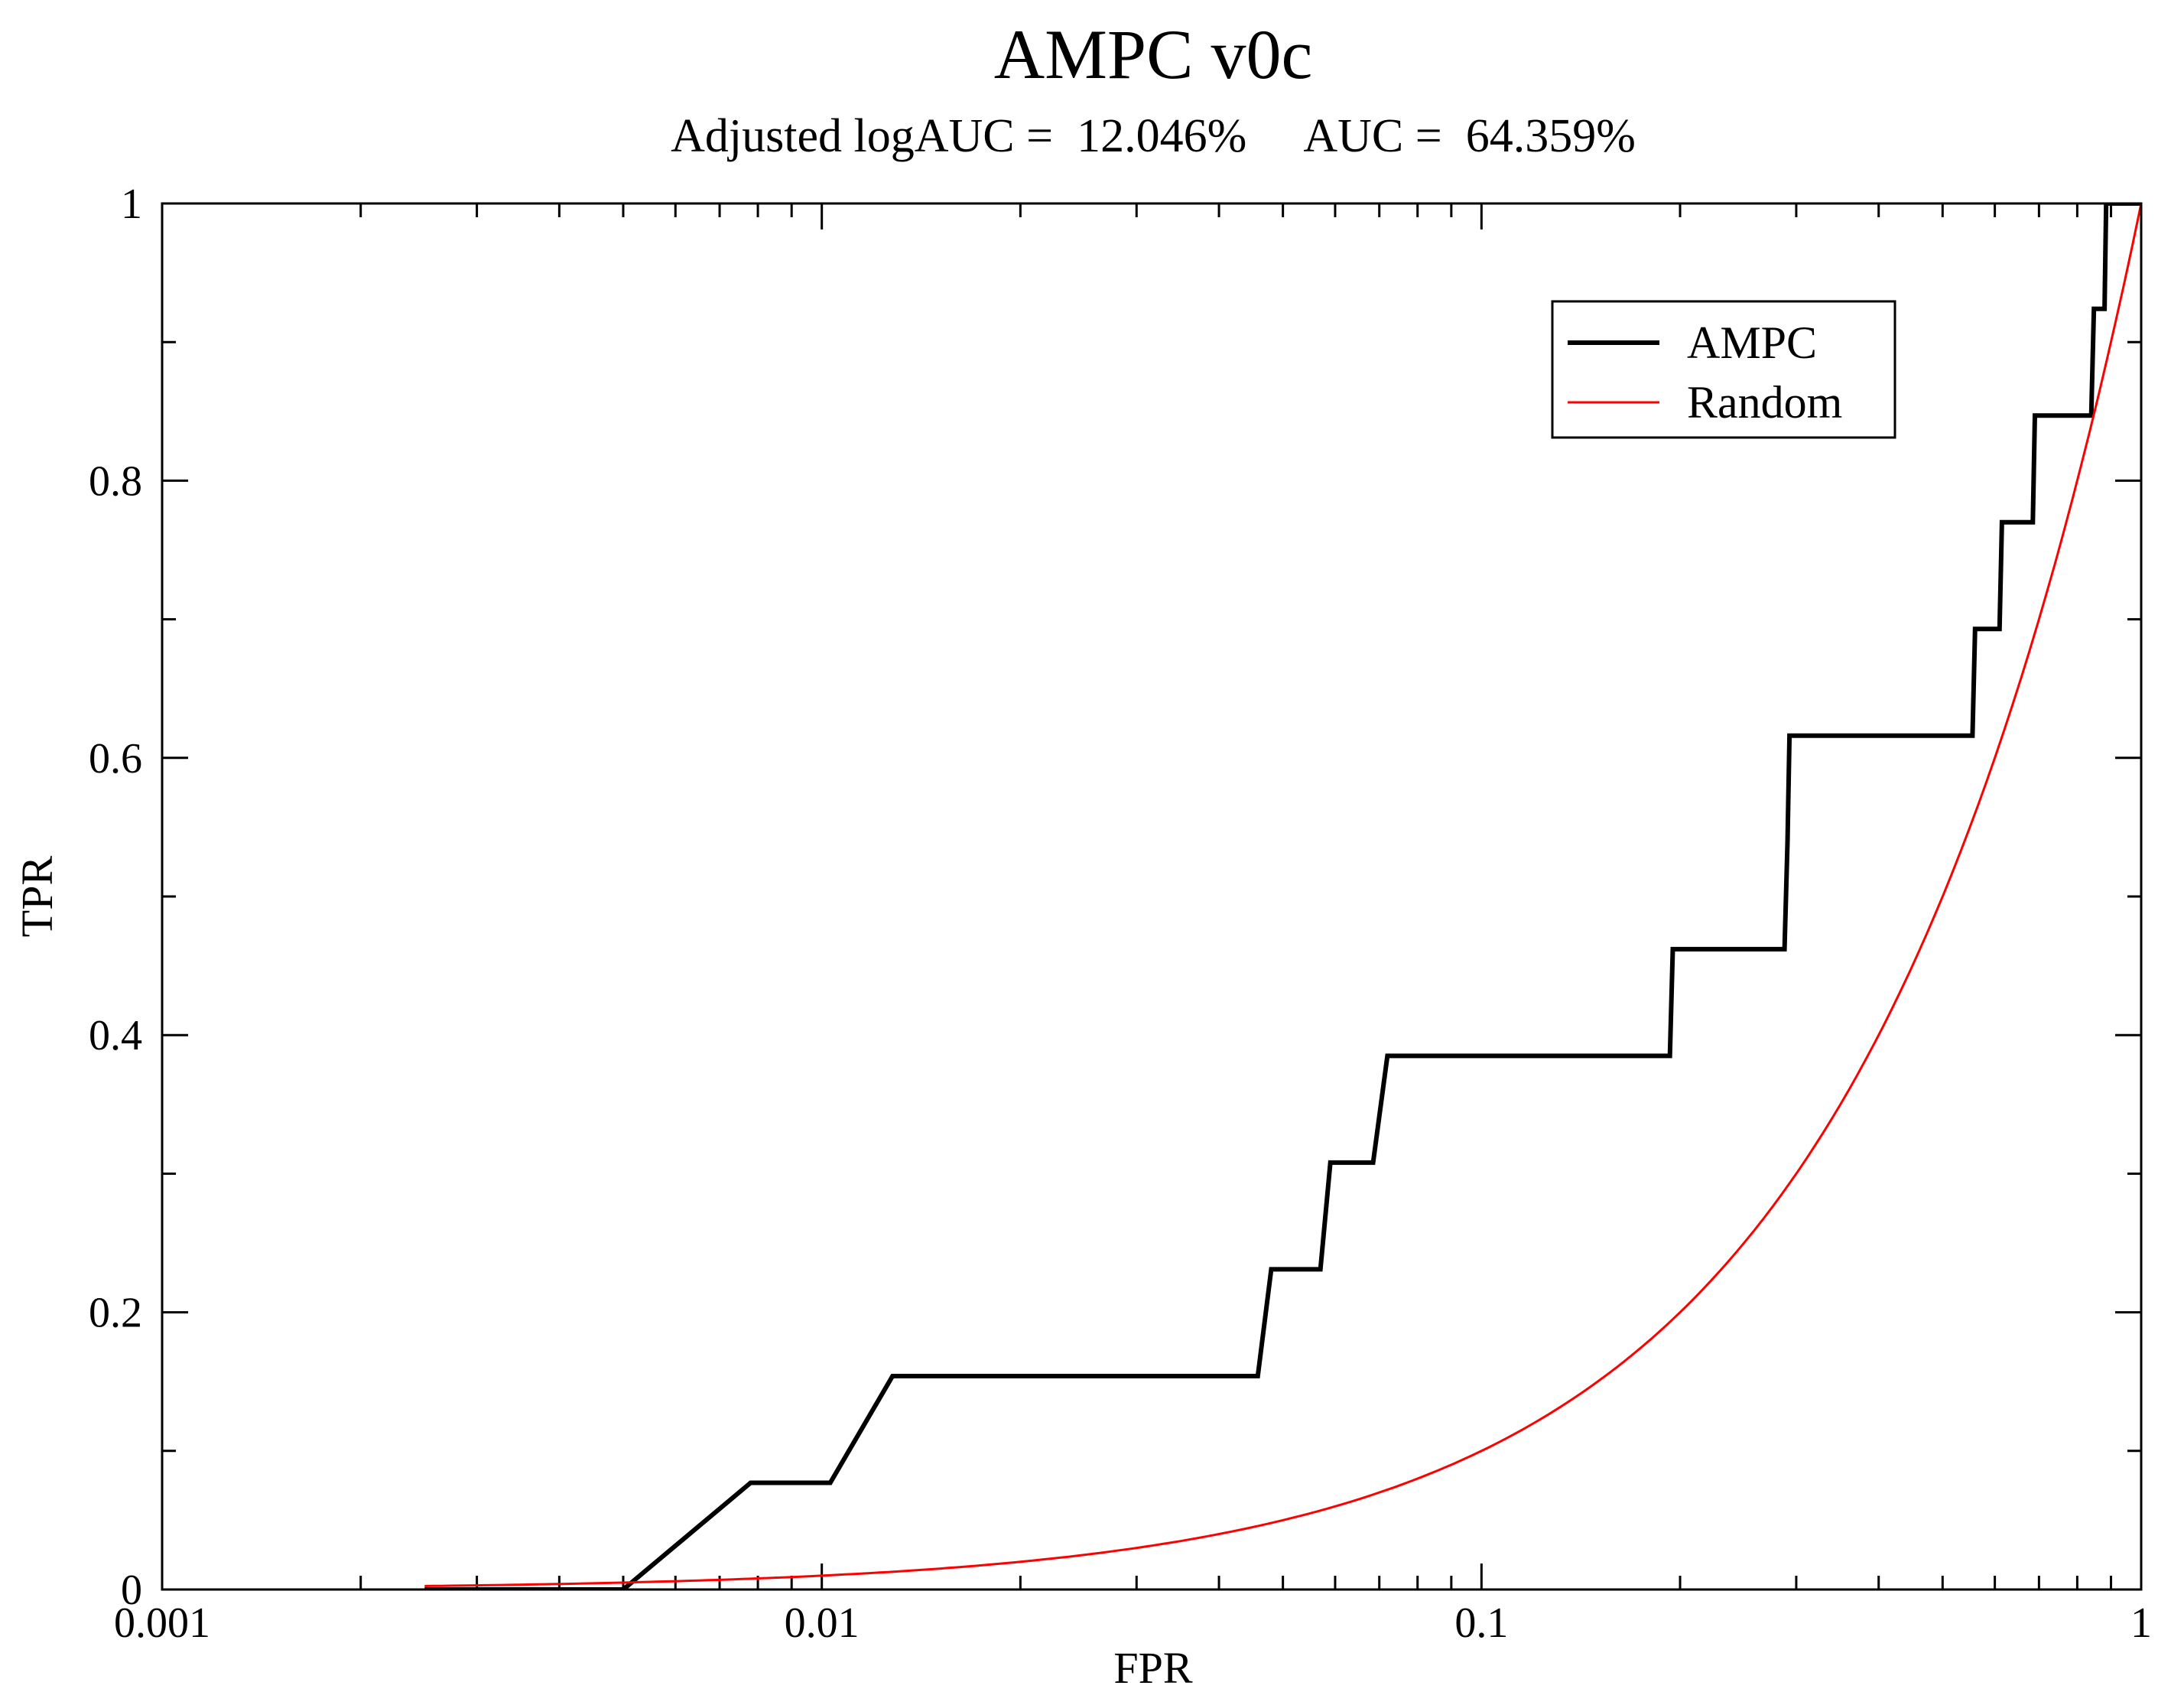 The width and height of the screenshot is (2184, 1692). Describe the element at coordinates (1764, 402) in the screenshot. I see `legend-label-random: Random` at that location.